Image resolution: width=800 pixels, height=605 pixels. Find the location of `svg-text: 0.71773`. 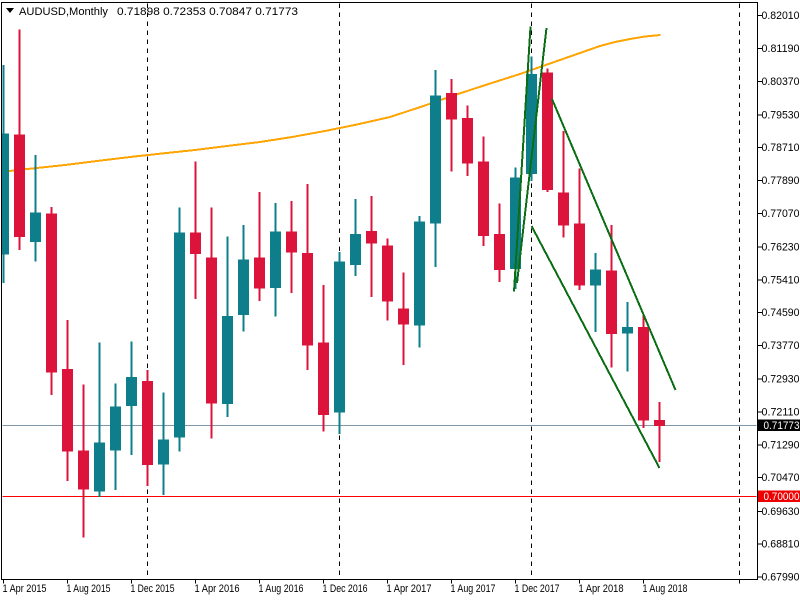

svg-text: 0.71773 is located at coordinates (782, 426).